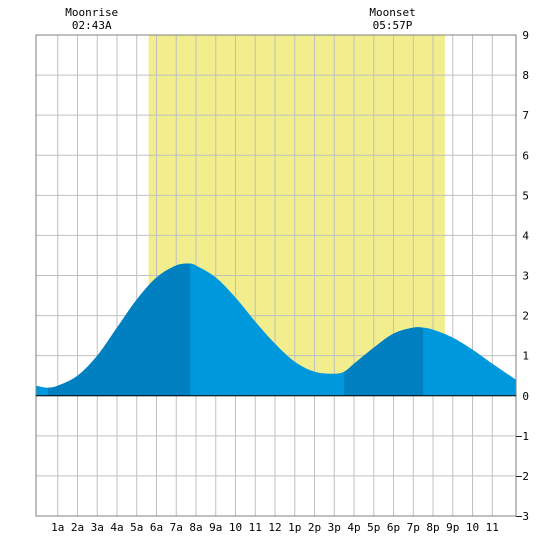 The width and height of the screenshot is (550, 550). What do you see at coordinates (215, 527) in the screenshot?
I see `x-tick-label: 9a` at bounding box center [215, 527].